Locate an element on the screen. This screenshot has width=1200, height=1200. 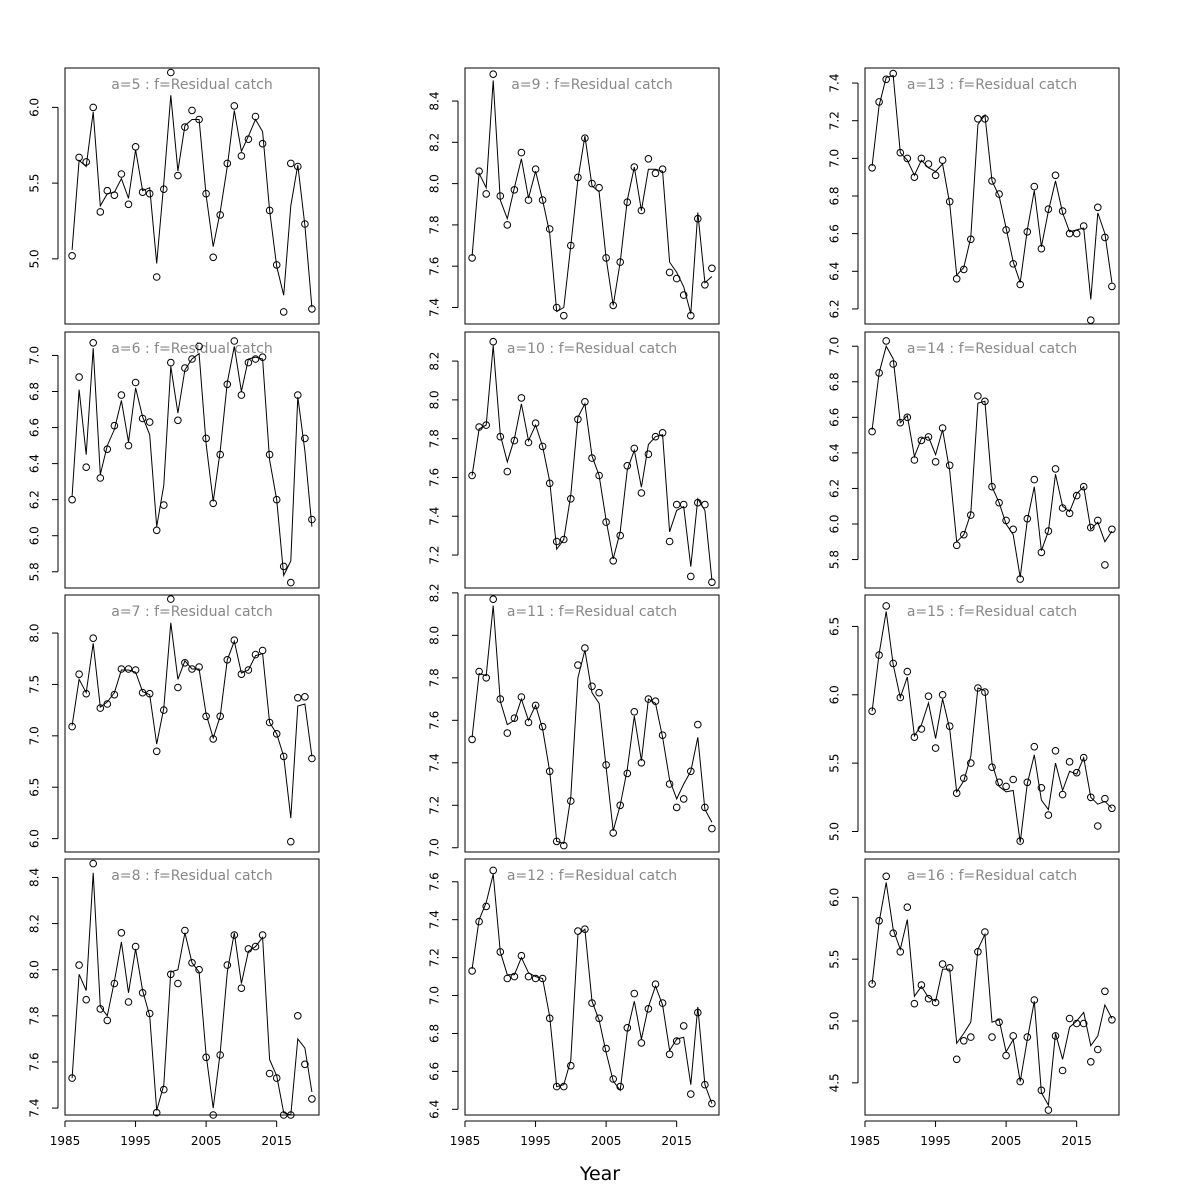
panel-title: a=11 : f=Residual catch is located at coordinates (592, 612).